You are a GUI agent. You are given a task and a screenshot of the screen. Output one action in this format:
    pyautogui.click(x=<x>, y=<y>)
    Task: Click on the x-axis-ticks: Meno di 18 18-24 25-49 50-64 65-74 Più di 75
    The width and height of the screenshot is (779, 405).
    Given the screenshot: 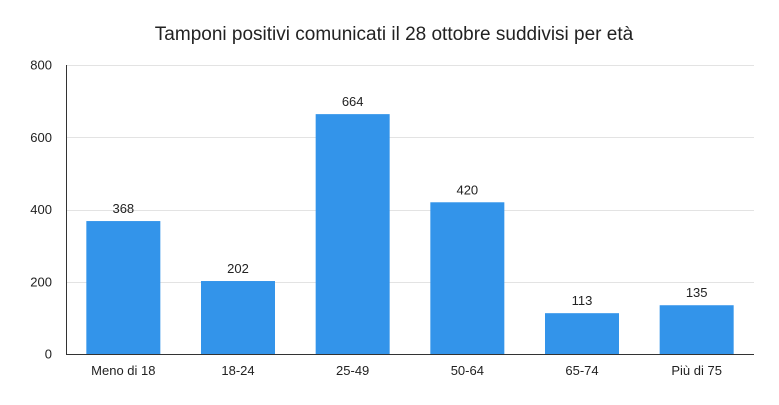 What is the action you would take?
    pyautogui.click(x=406, y=370)
    